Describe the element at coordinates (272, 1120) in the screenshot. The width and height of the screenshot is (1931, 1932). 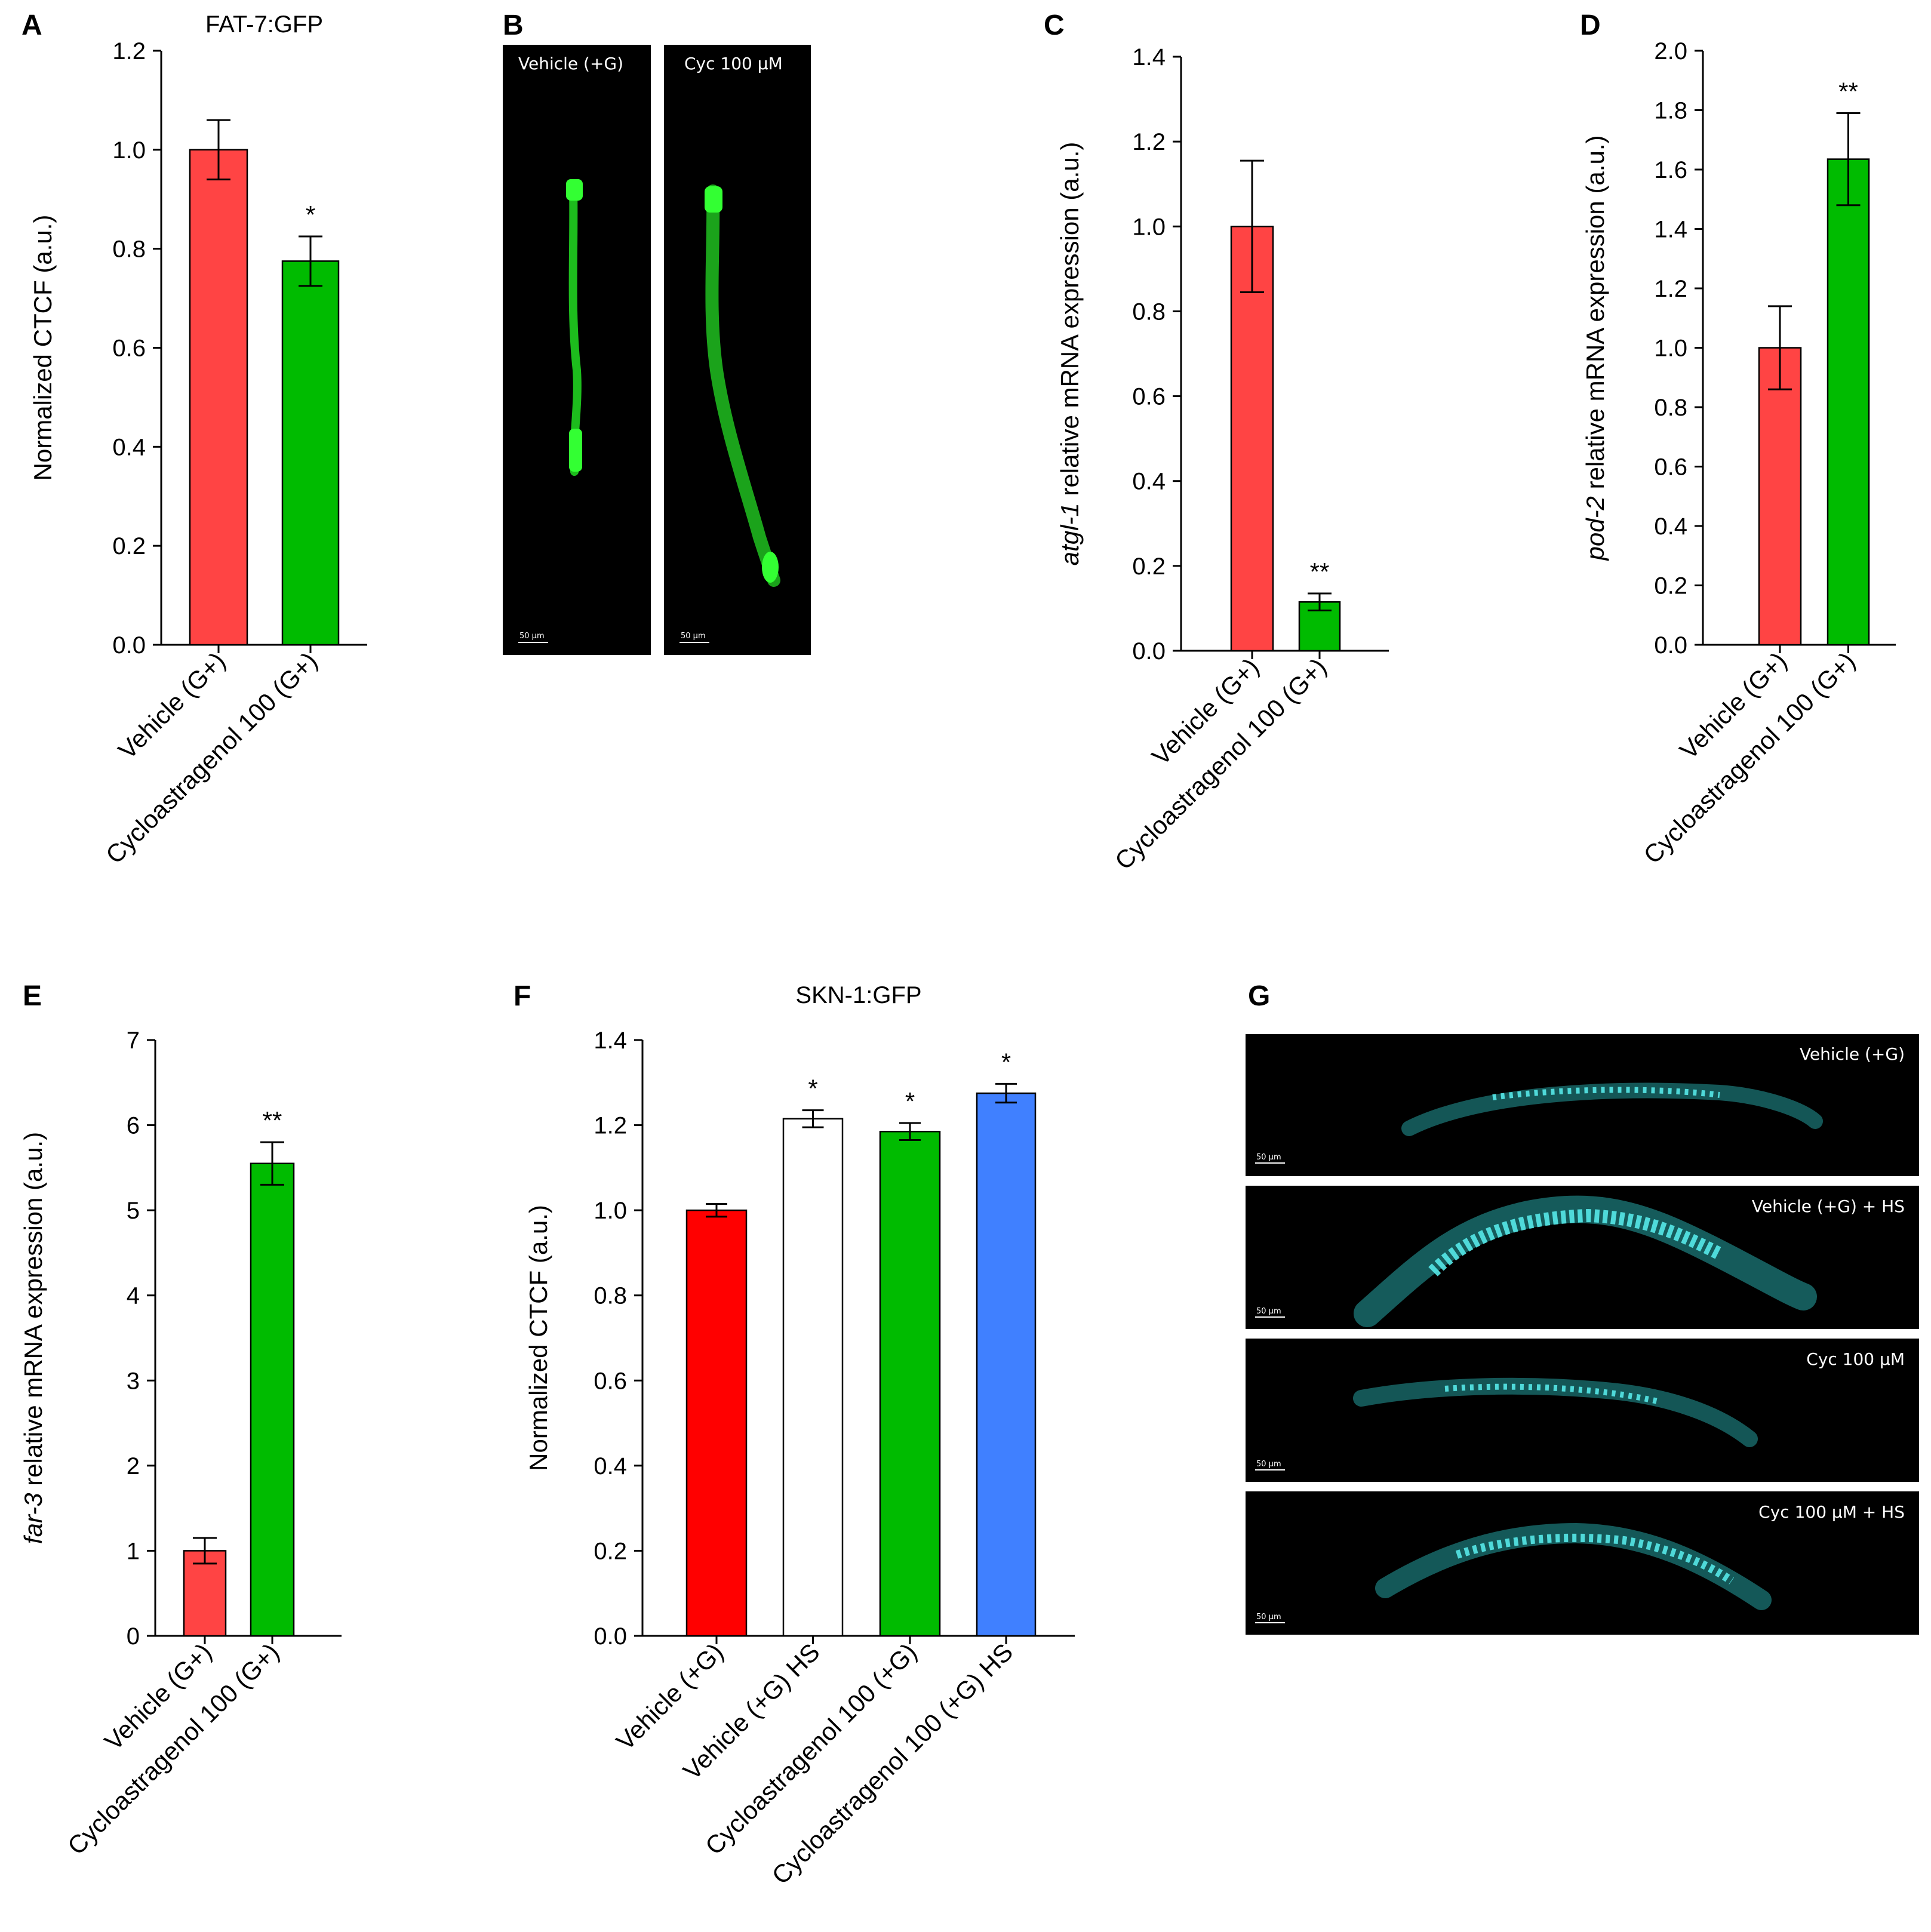
I see `significance-e-2: **` at that location.